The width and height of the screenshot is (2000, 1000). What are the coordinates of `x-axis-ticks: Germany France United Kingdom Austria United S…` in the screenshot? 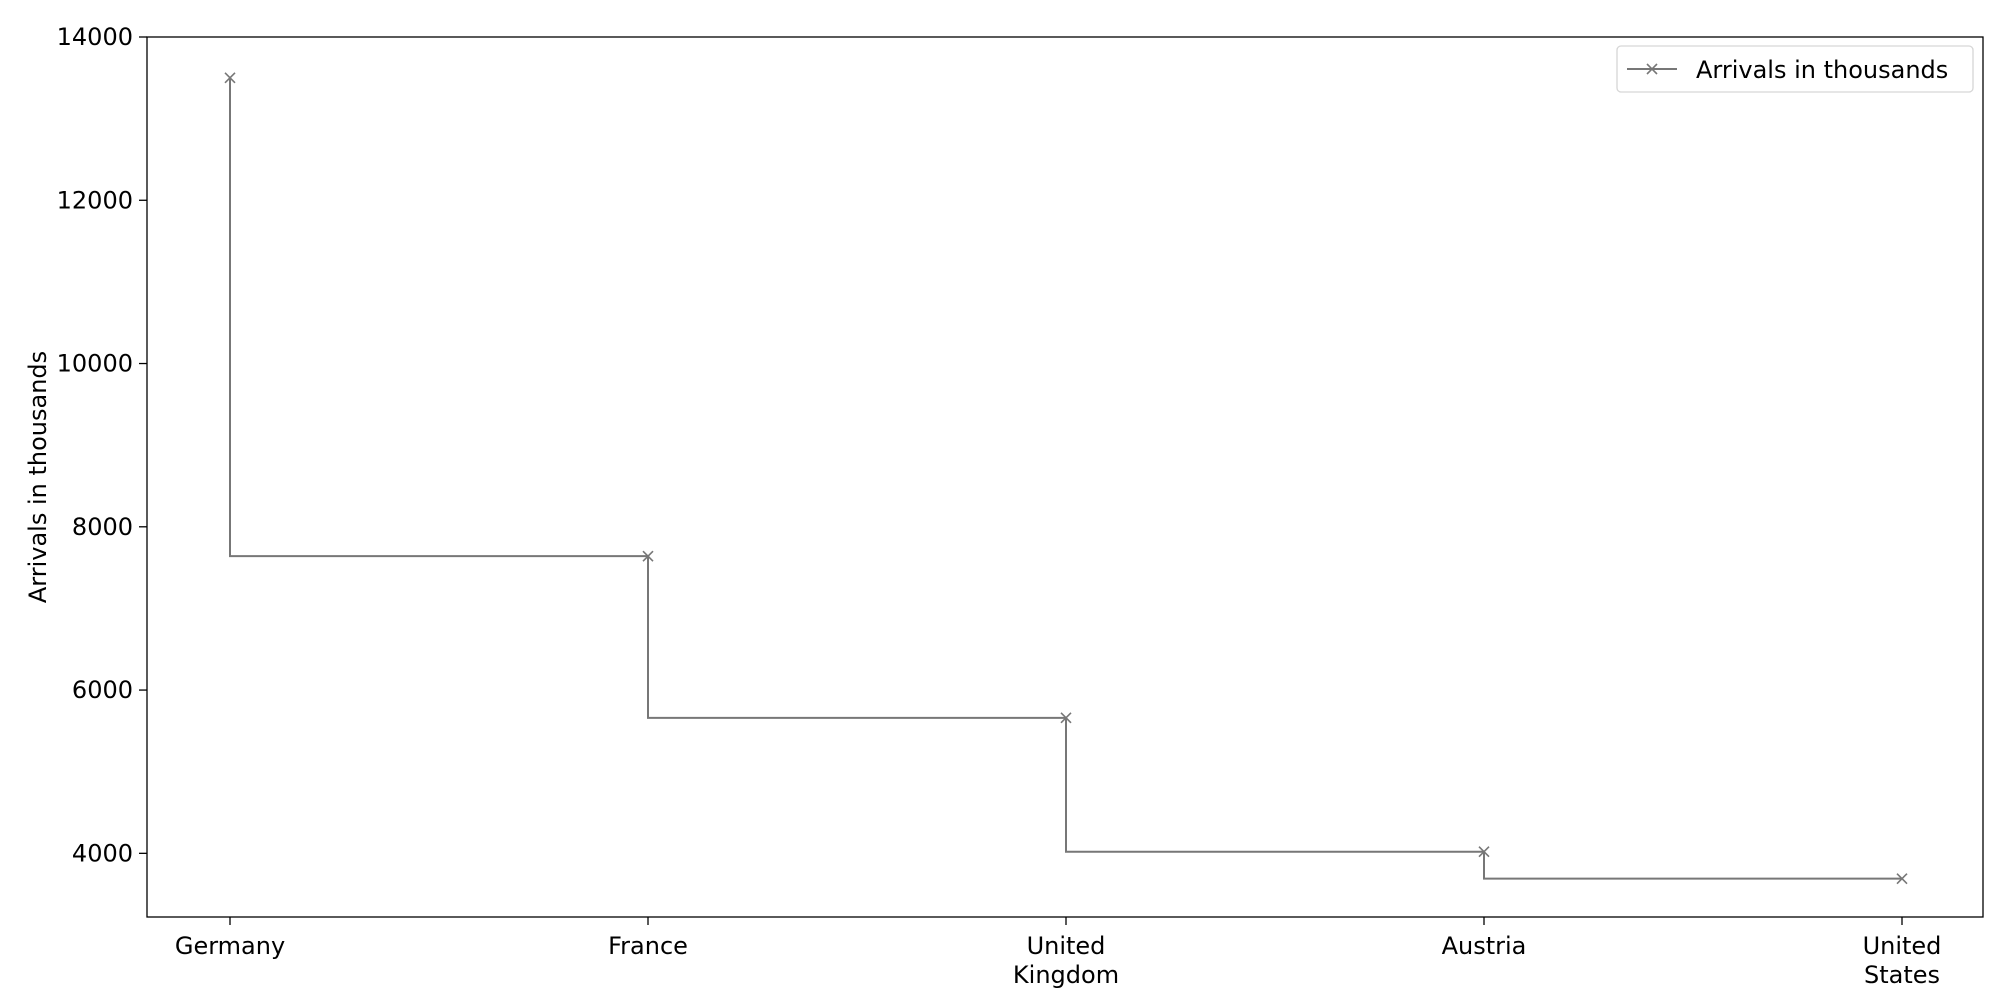 It's located at (1058, 953).